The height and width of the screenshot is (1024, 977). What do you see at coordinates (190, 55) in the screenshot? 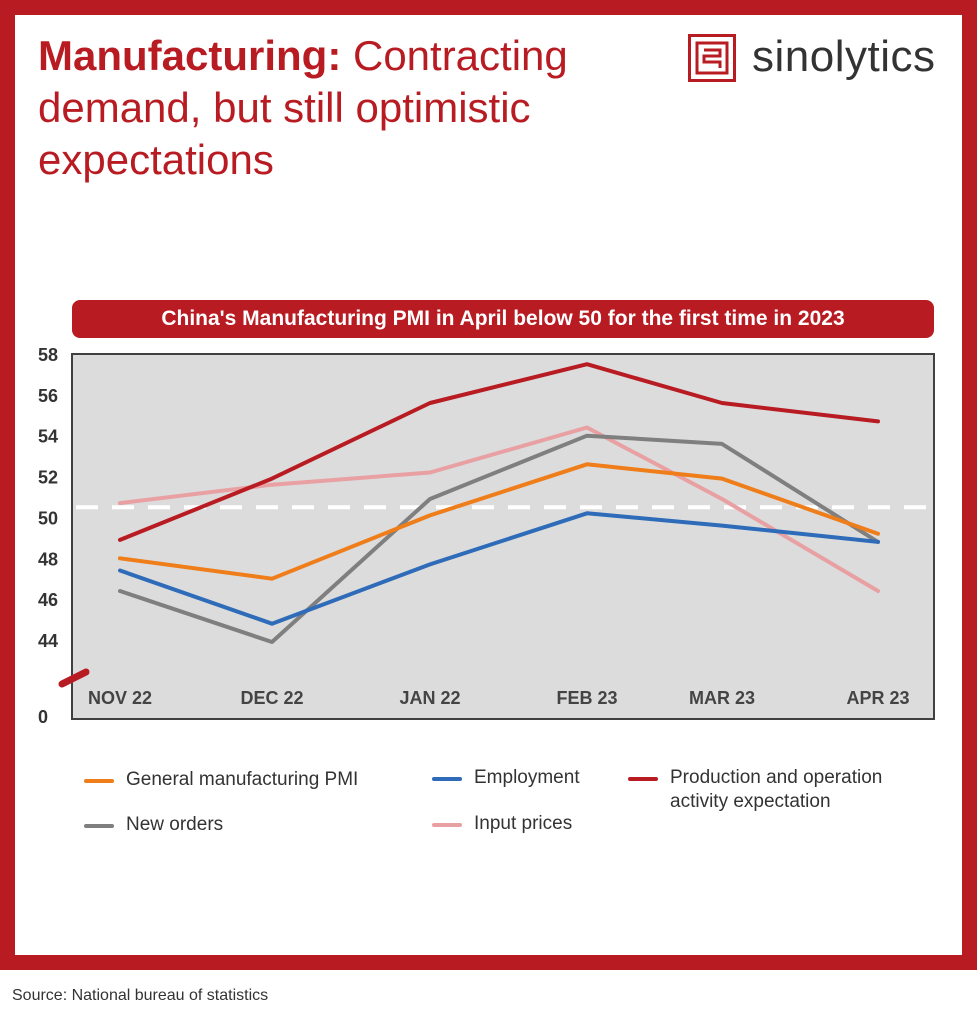
I see `title-bold: Manufacturing:` at bounding box center [190, 55].